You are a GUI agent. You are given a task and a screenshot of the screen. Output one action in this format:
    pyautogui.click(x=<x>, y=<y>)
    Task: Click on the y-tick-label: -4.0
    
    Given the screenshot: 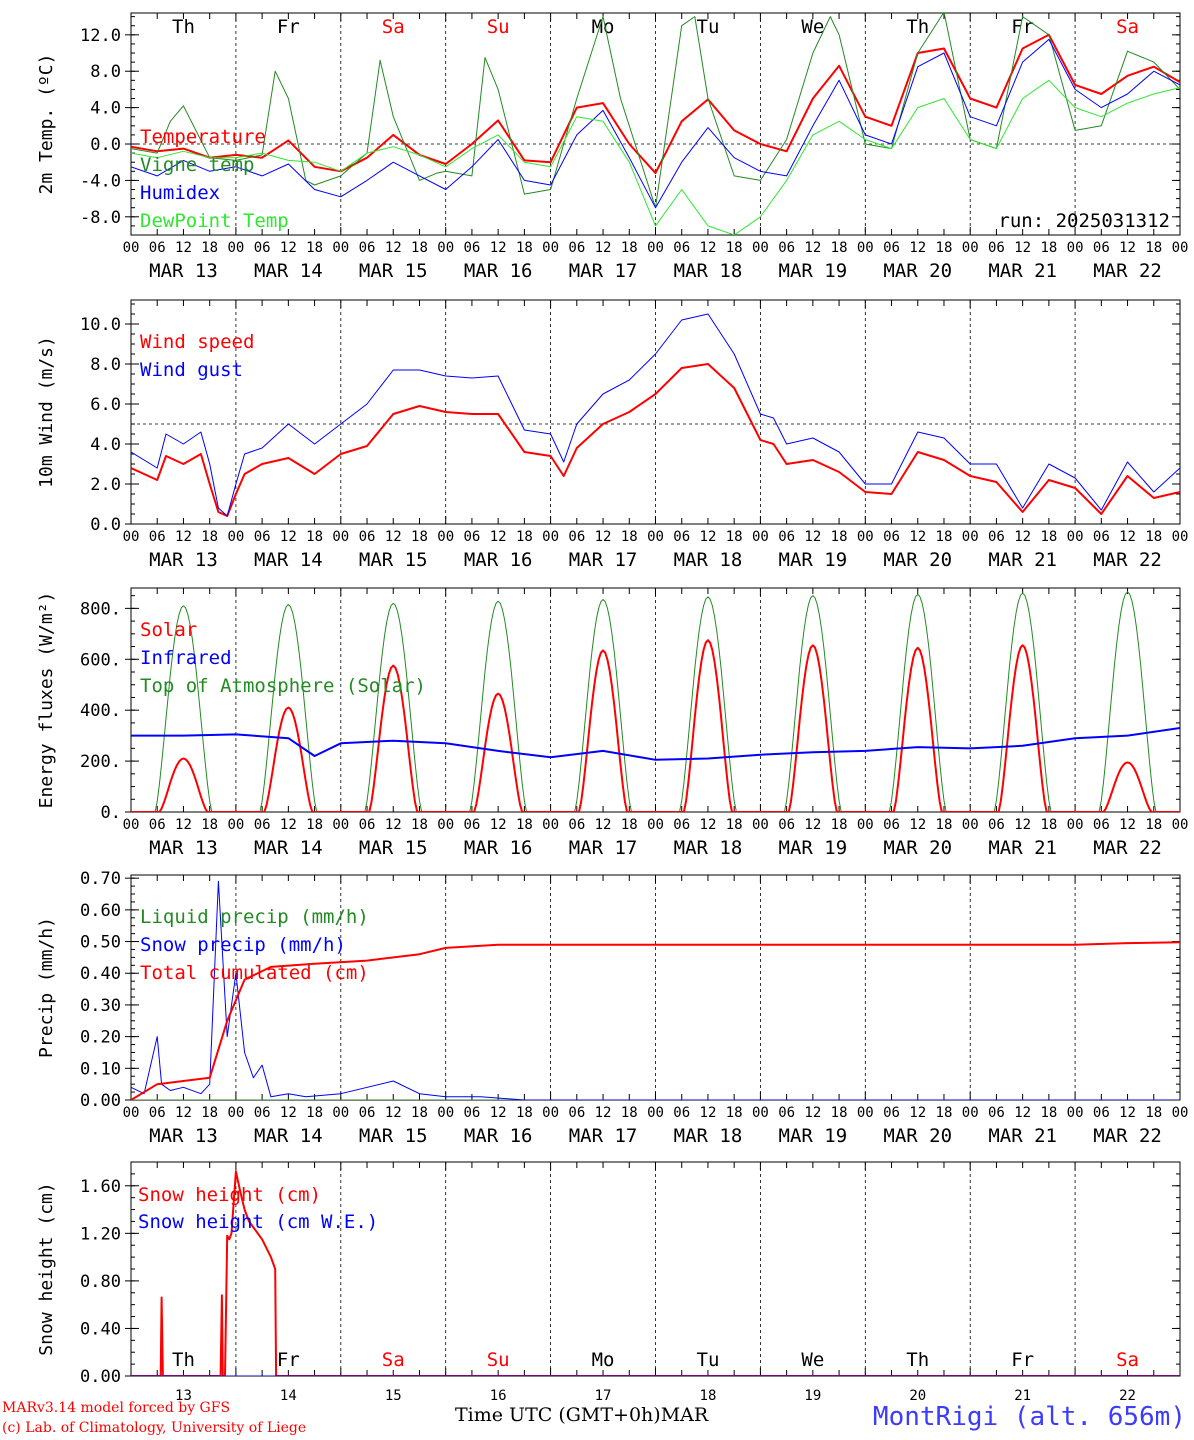 What is the action you would take?
    pyautogui.click(x=100, y=181)
    